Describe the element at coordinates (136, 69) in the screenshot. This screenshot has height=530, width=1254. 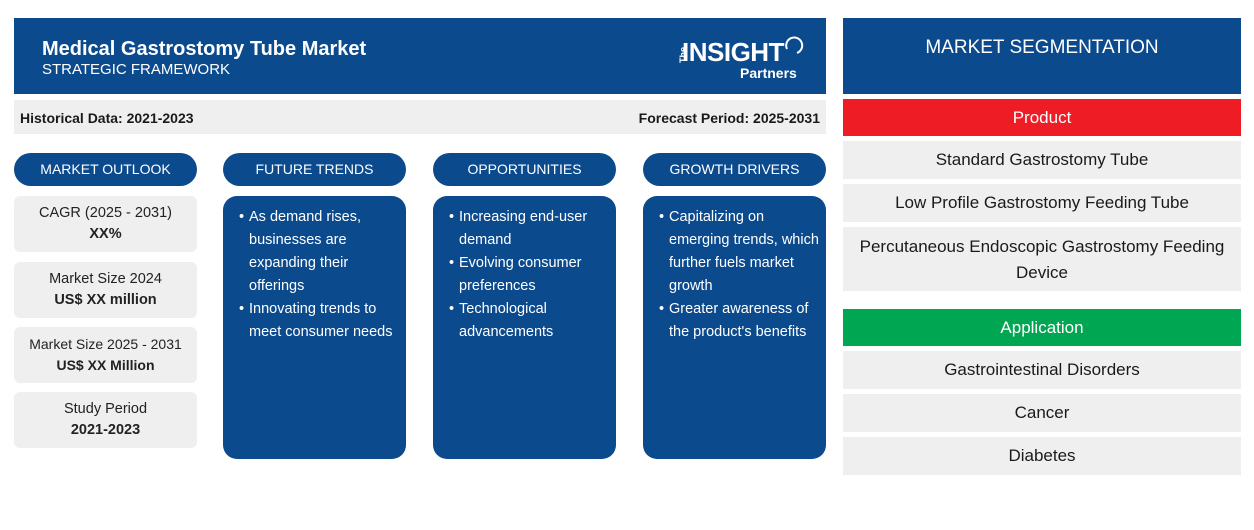
I see `report-subtitle: STRATEGIC FRAMEWORK` at that location.